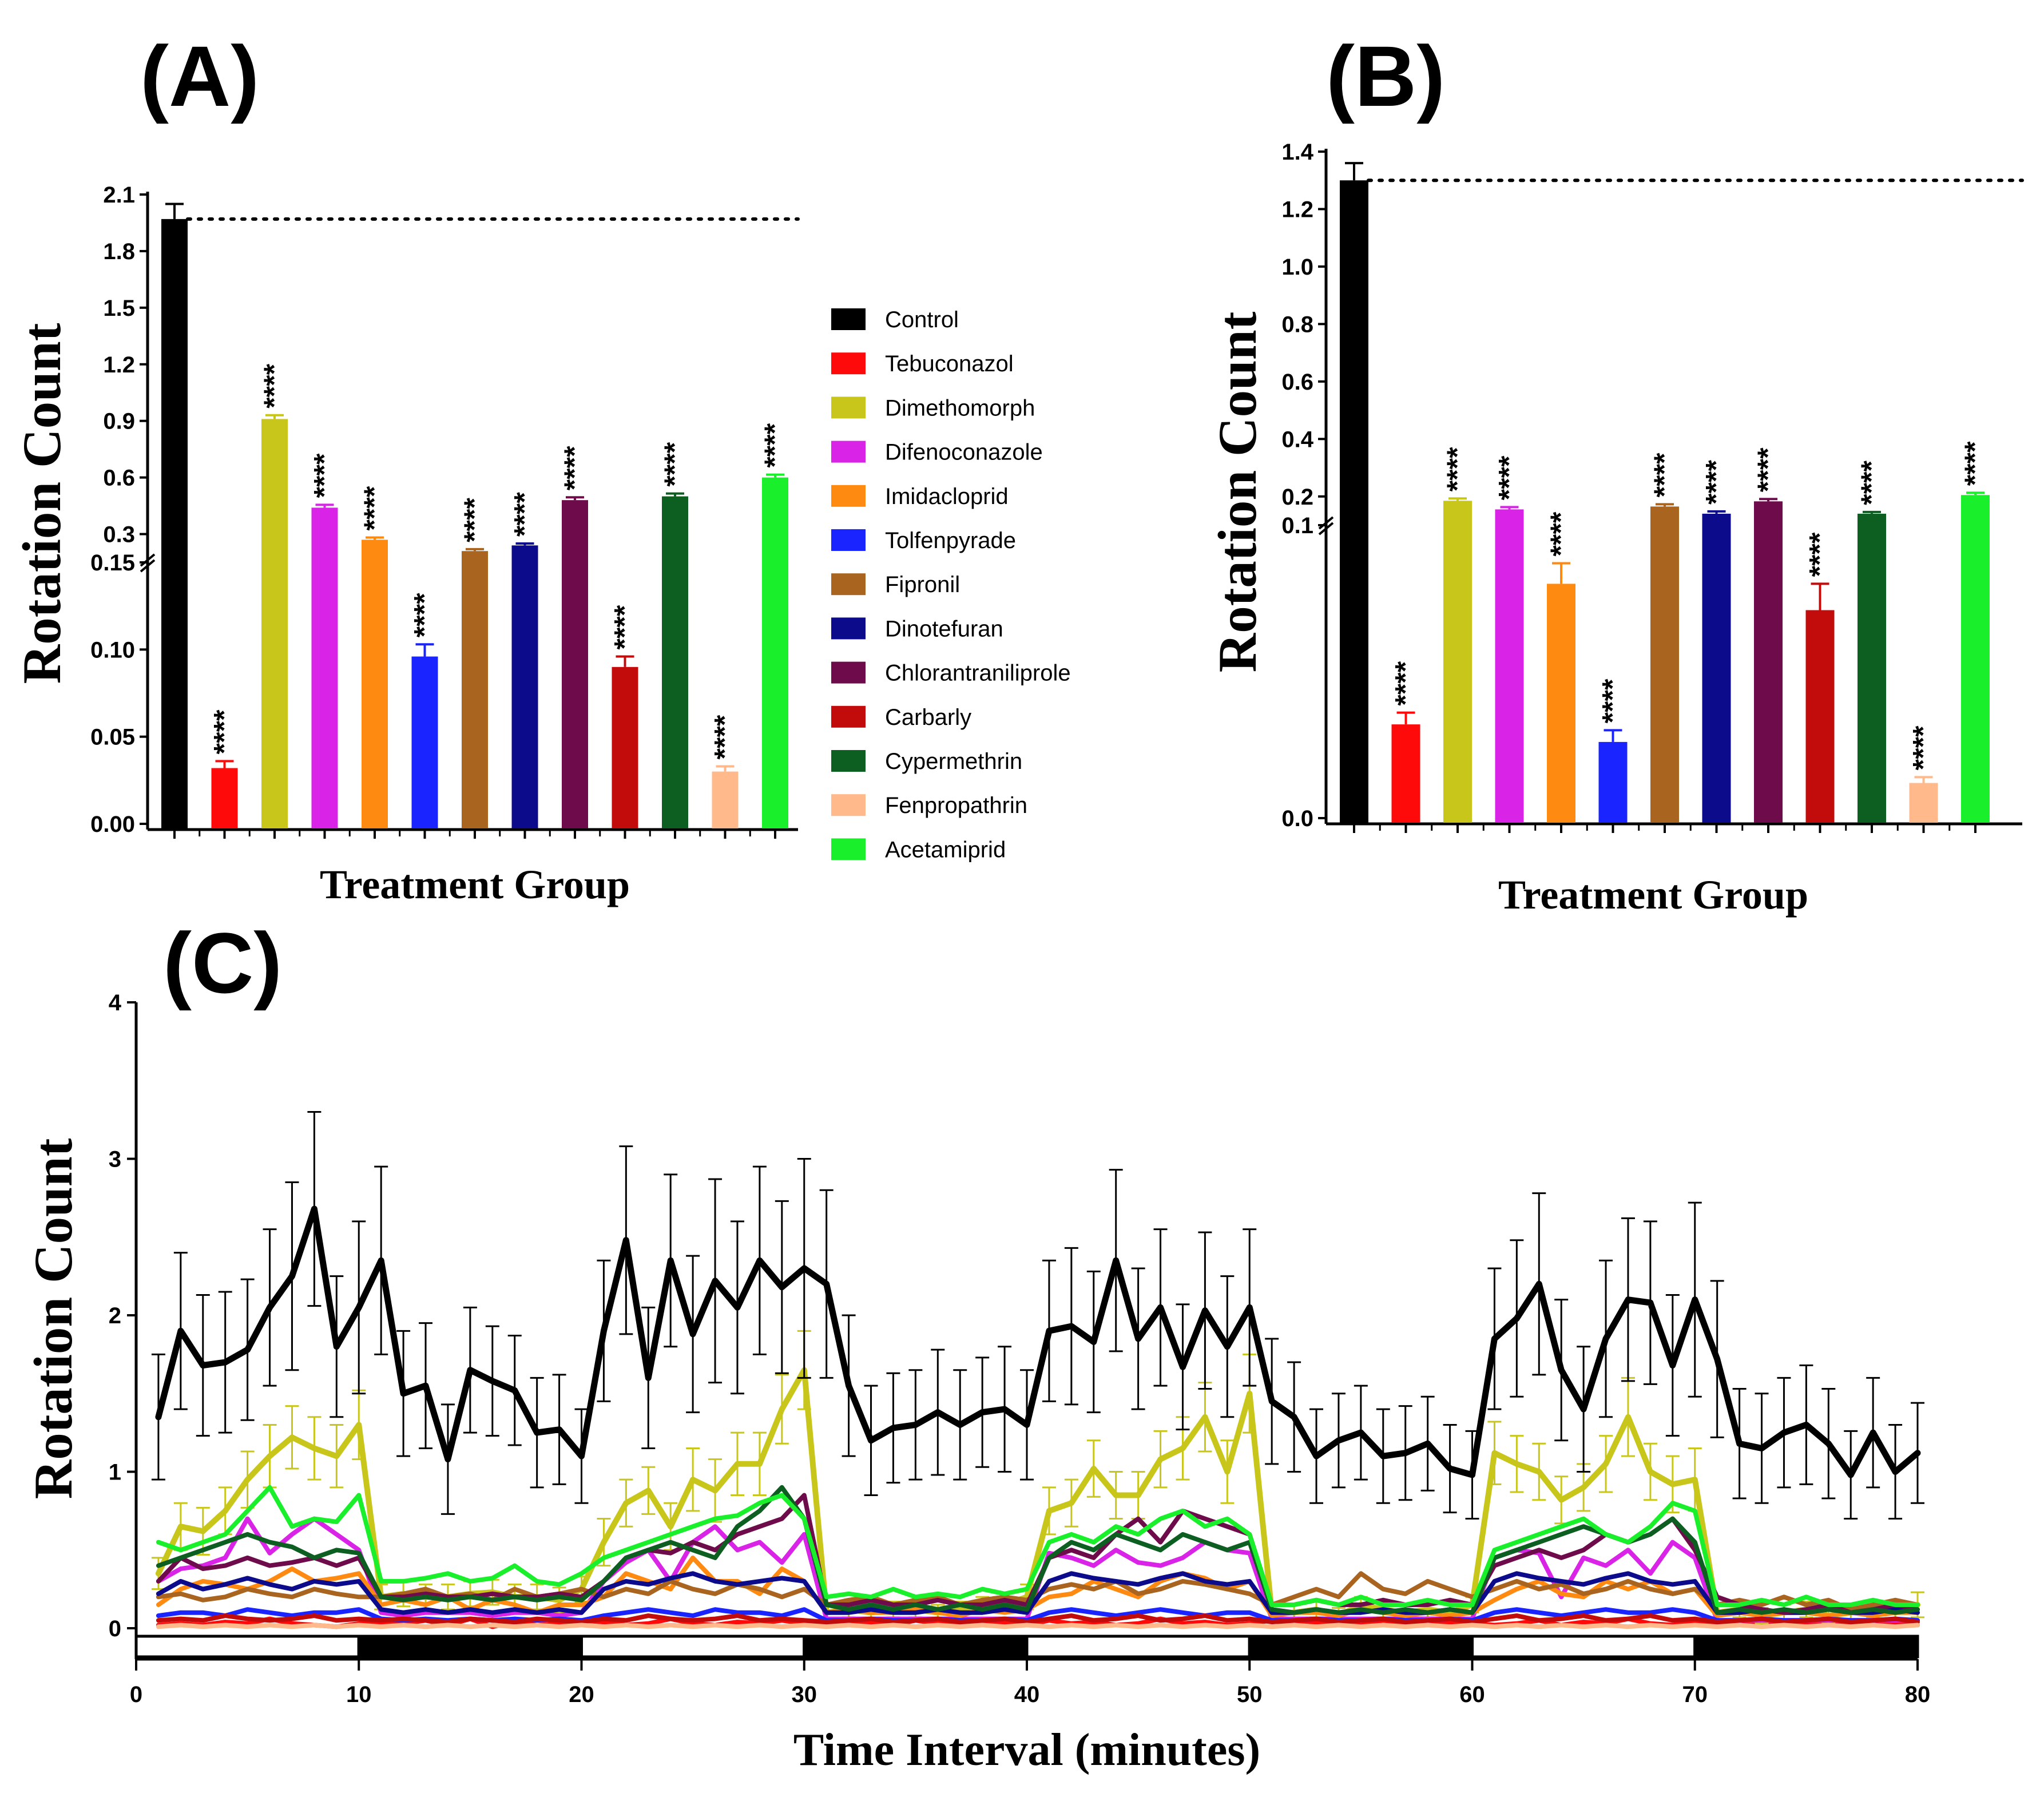  Describe the element at coordinates (1458, 662) in the screenshot. I see `panel-b-bar-dimethomorph` at that location.